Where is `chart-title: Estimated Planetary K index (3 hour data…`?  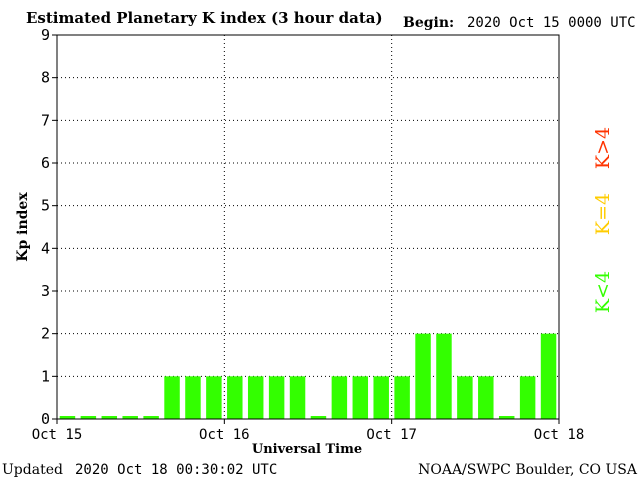
chart-title: Estimated Planetary K index (3 hour data… is located at coordinates (204, 18).